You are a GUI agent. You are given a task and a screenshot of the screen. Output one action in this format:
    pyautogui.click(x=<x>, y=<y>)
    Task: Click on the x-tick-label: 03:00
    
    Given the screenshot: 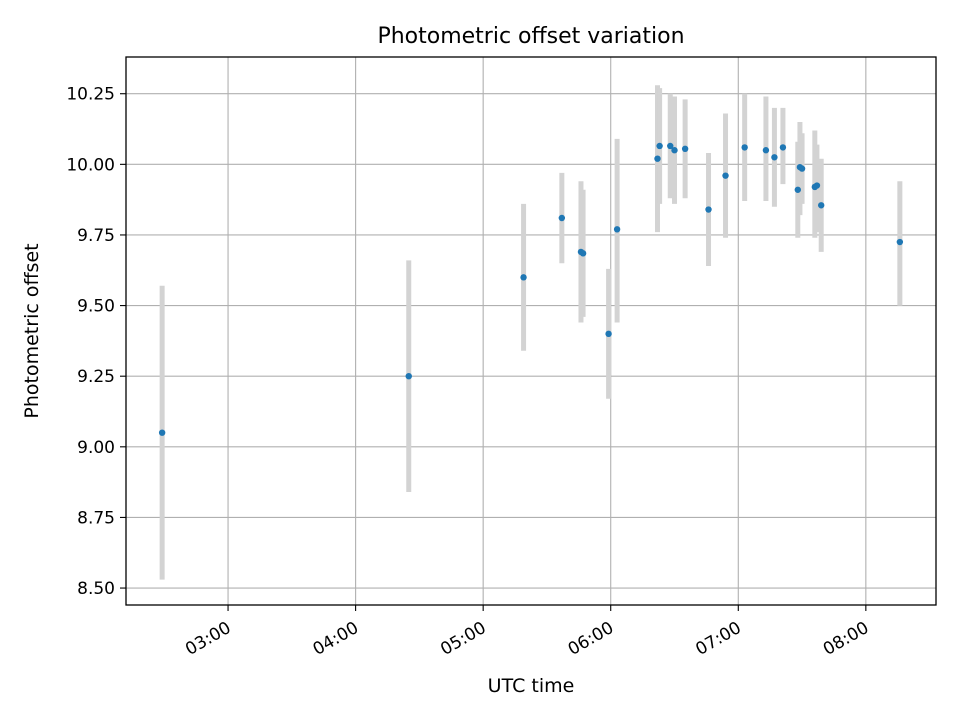 What is the action you would take?
    pyautogui.click(x=208, y=639)
    